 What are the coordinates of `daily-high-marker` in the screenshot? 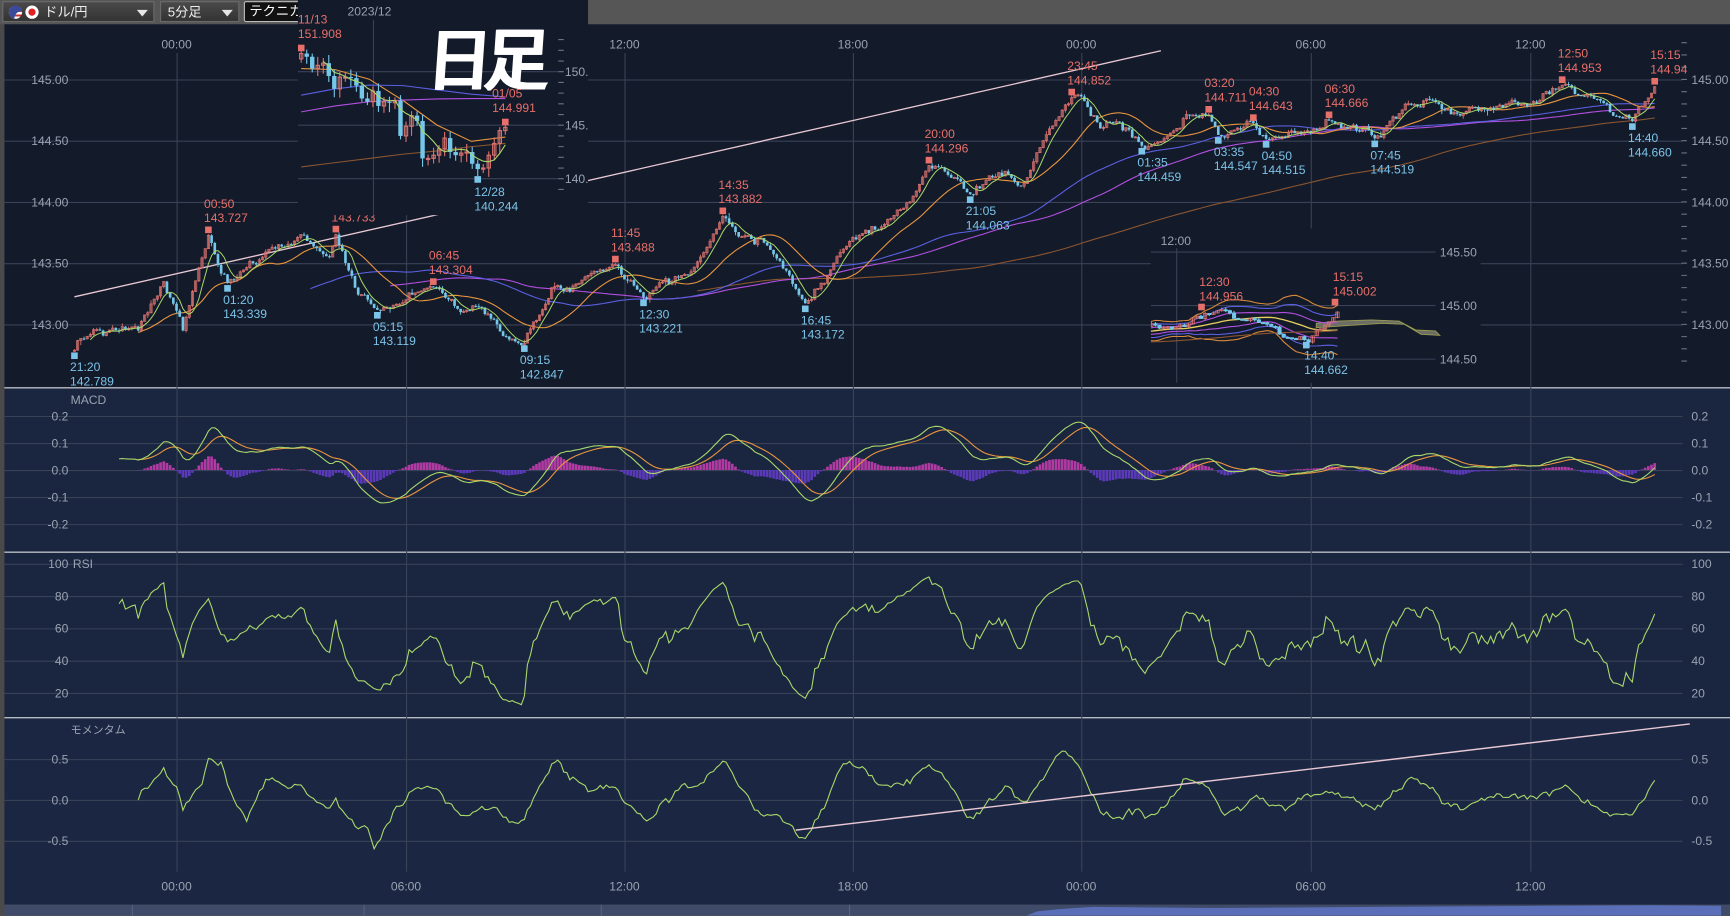 It's located at (301, 48).